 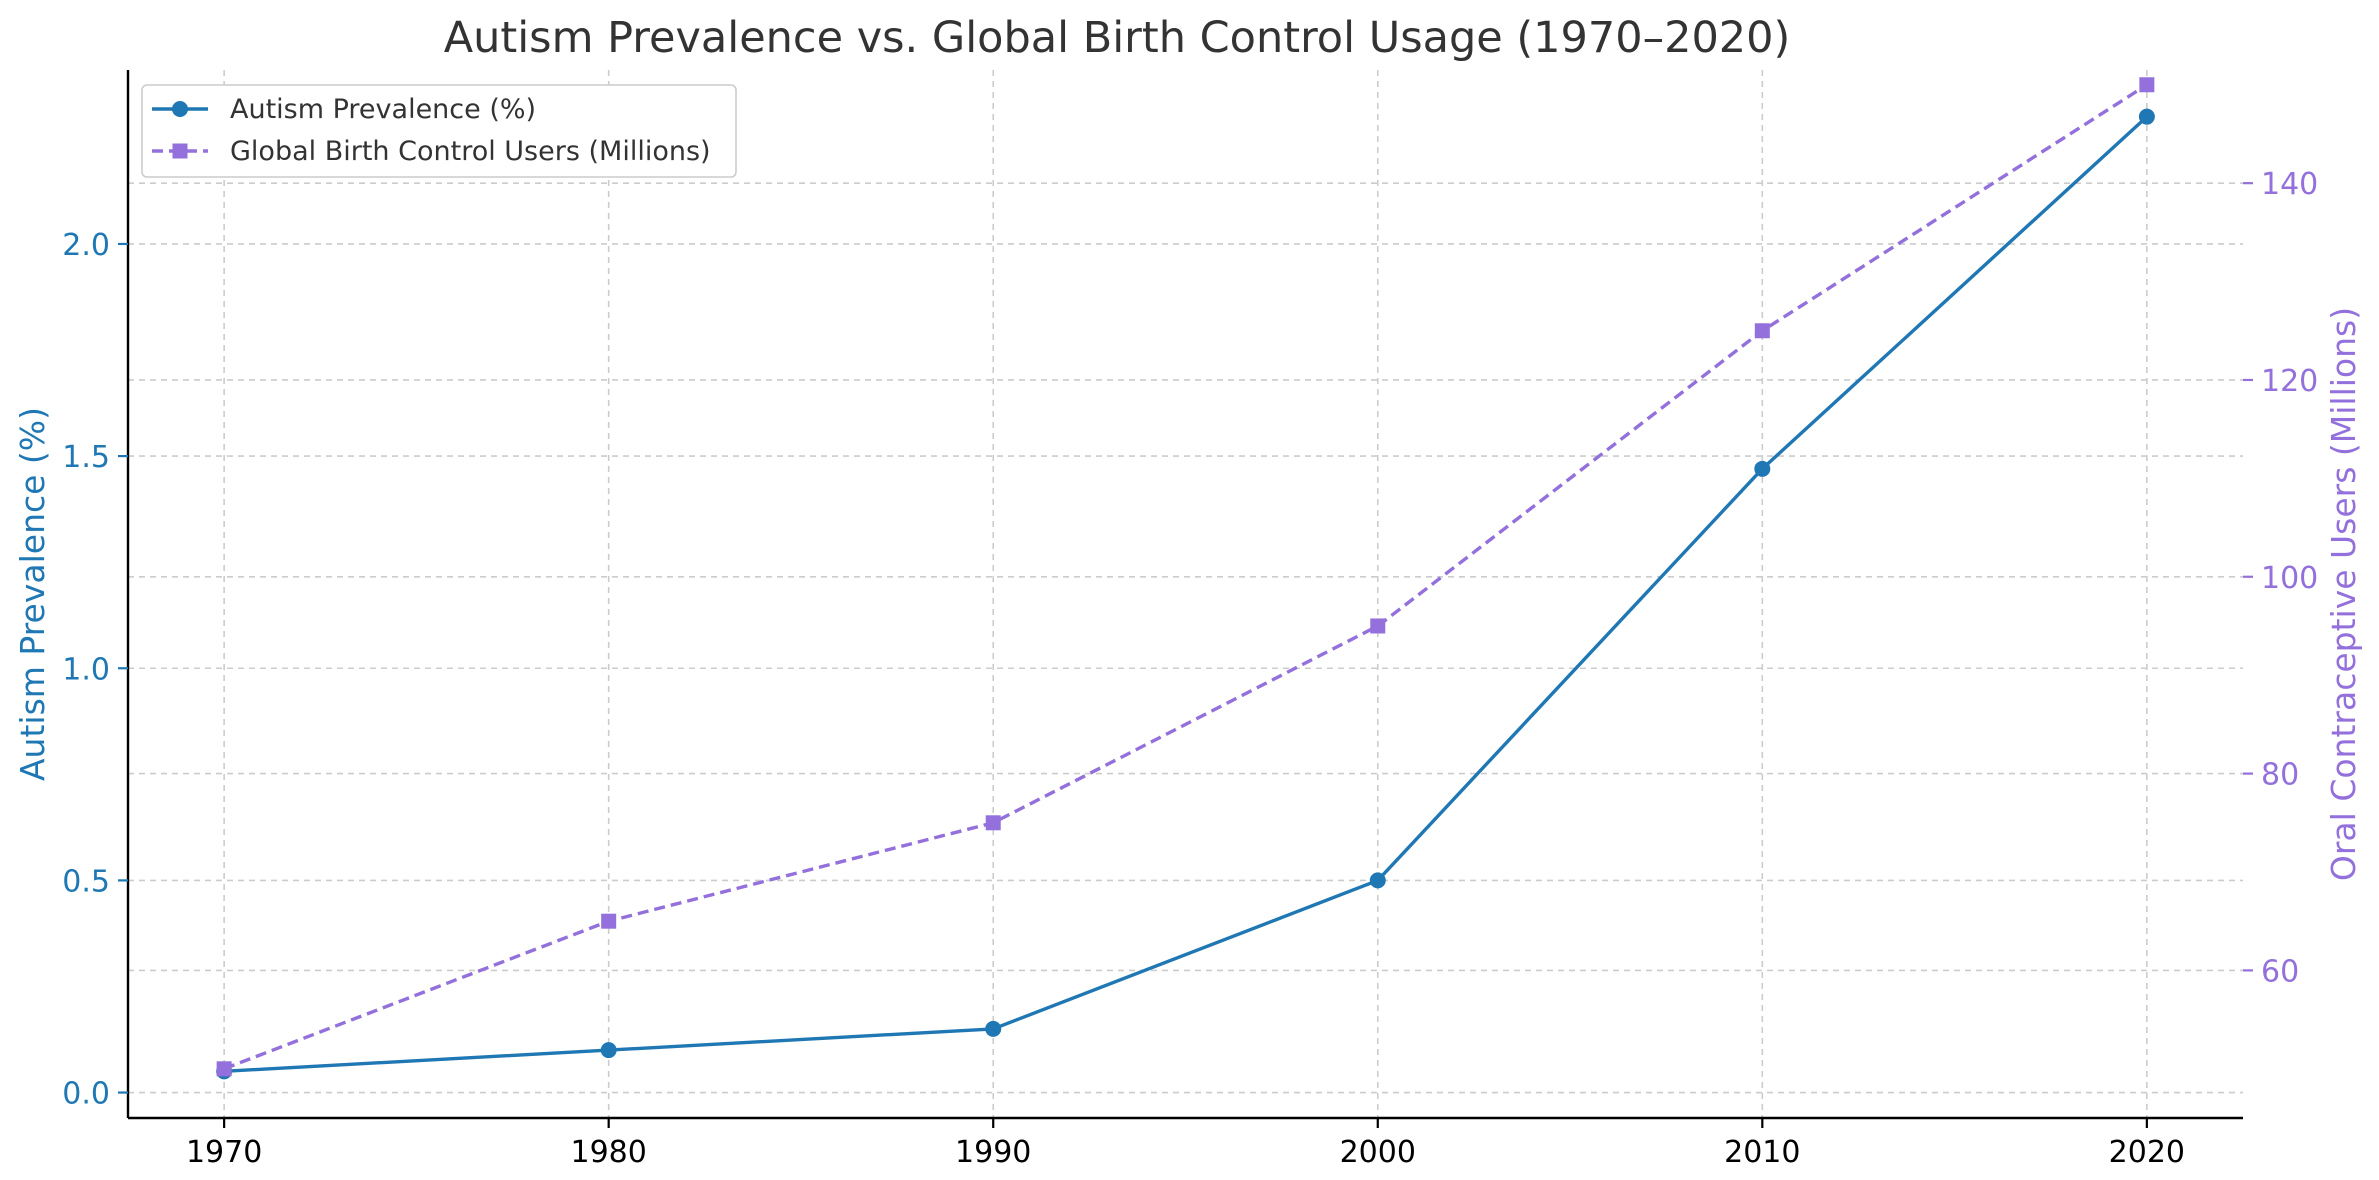 What do you see at coordinates (609, 1152) in the screenshot?
I see `x-tick-label: 1980` at bounding box center [609, 1152].